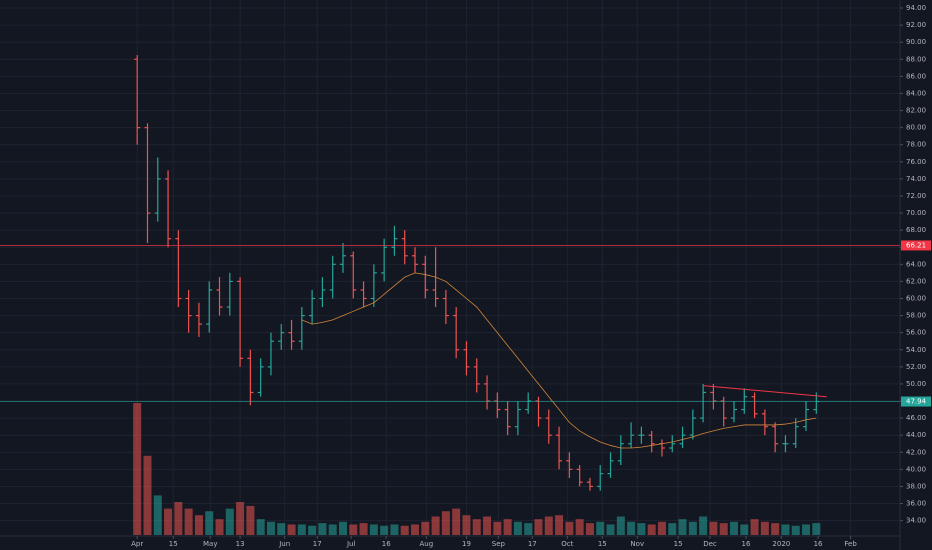  I want to click on y-tick-label: 68.00, so click(916, 230).